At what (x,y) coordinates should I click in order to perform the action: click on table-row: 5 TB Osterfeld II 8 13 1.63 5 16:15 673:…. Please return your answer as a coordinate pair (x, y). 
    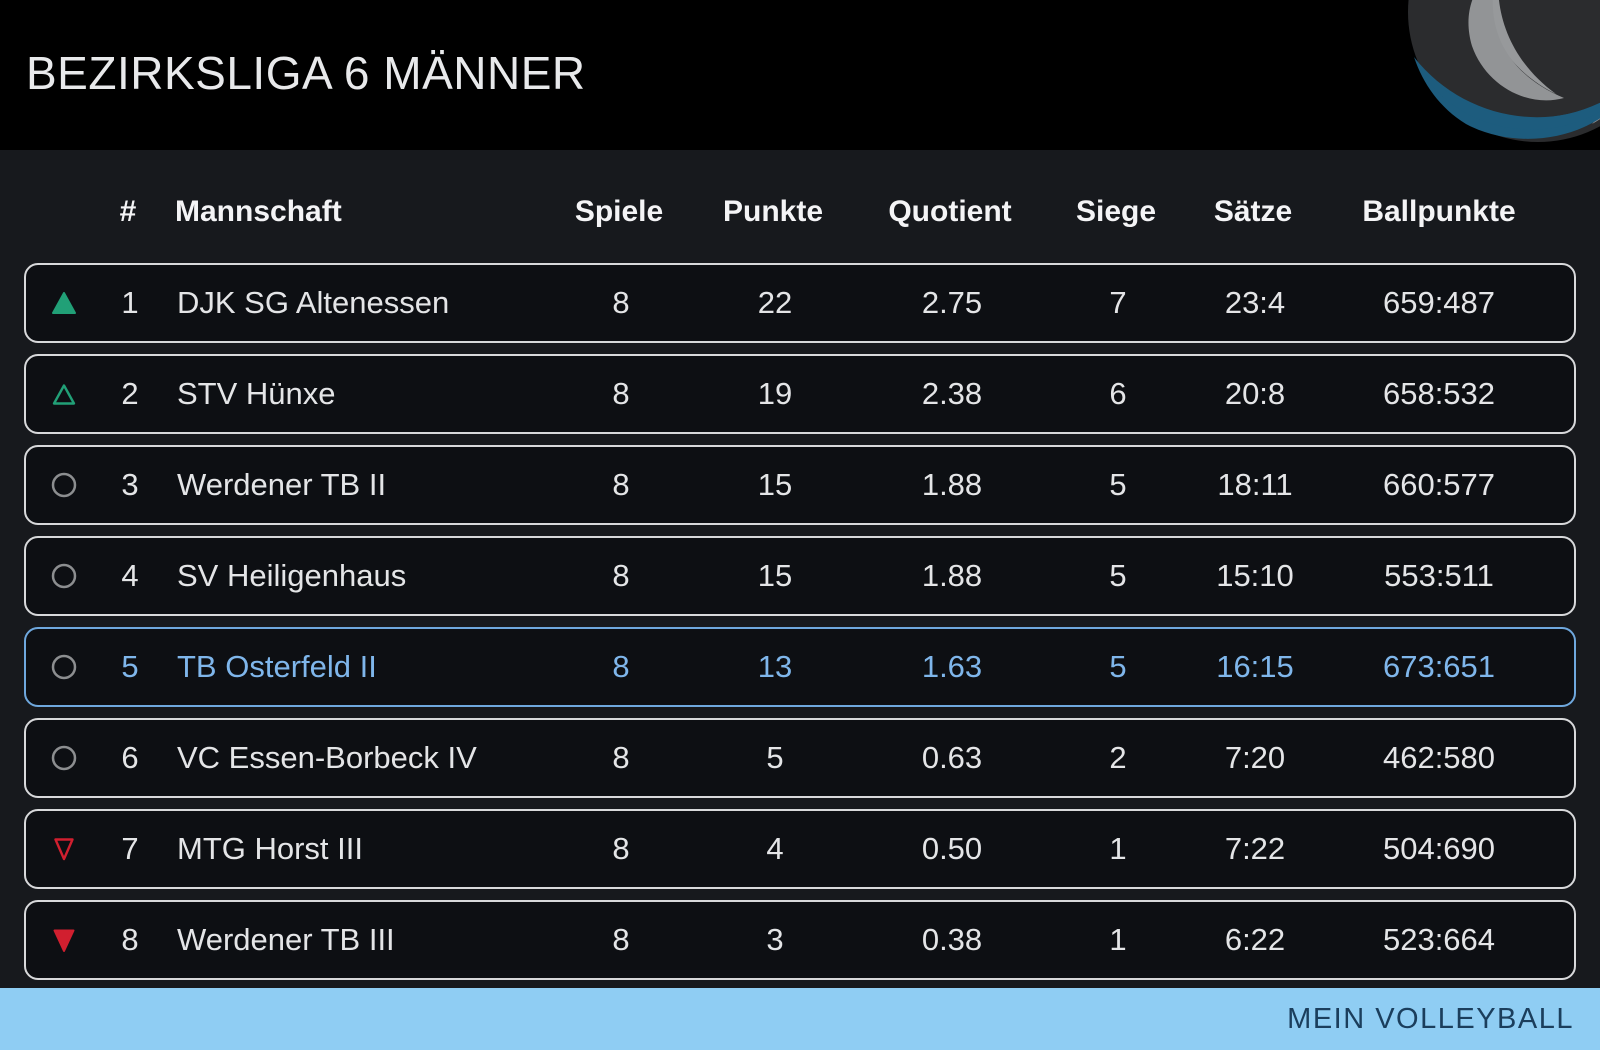
    Looking at the image, I should click on (800, 667).